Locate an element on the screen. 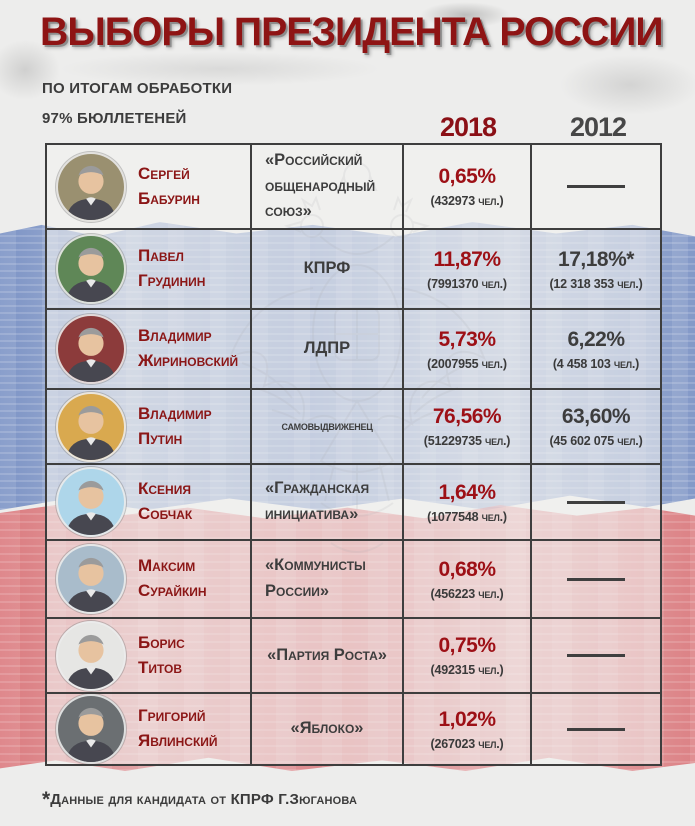  votes-2012: (12 318 353 чел.) is located at coordinates (596, 283).